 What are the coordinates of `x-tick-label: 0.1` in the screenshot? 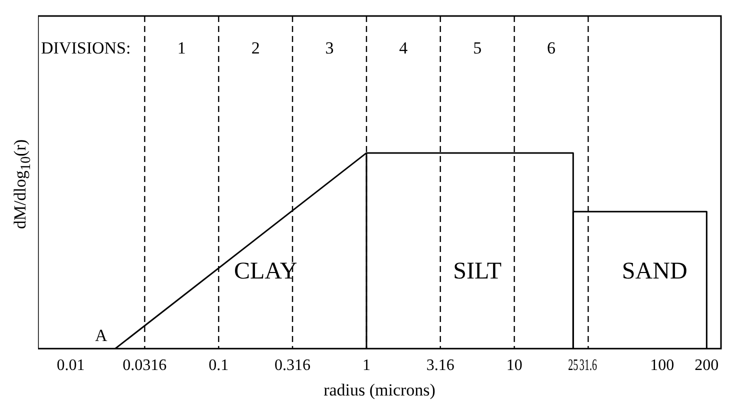 It's located at (218, 365).